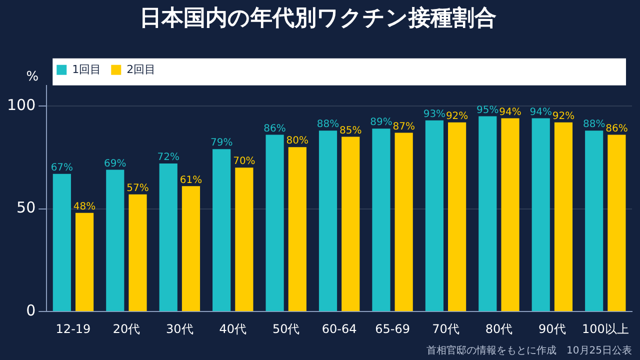  I want to click on data-label: 61%, so click(191, 180).